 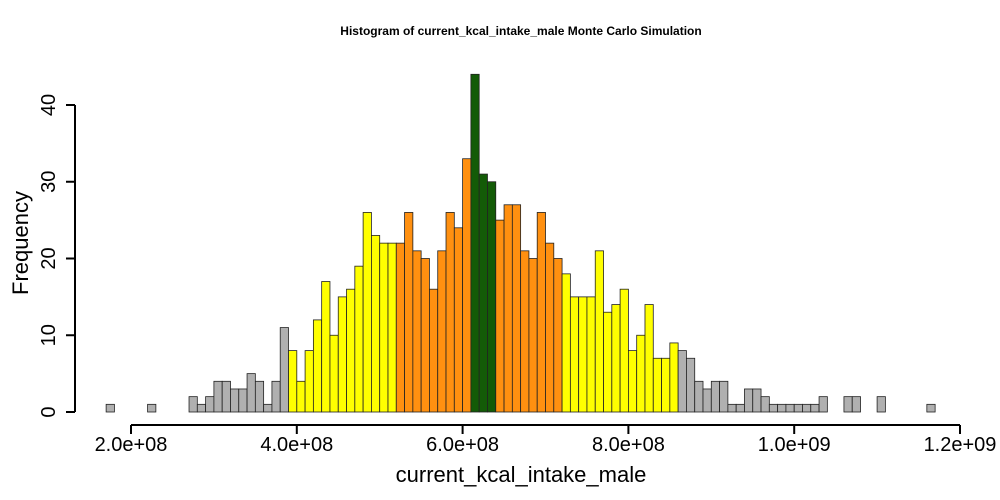 I want to click on x-tick-label: 2.0e+08, so click(x=131, y=445).